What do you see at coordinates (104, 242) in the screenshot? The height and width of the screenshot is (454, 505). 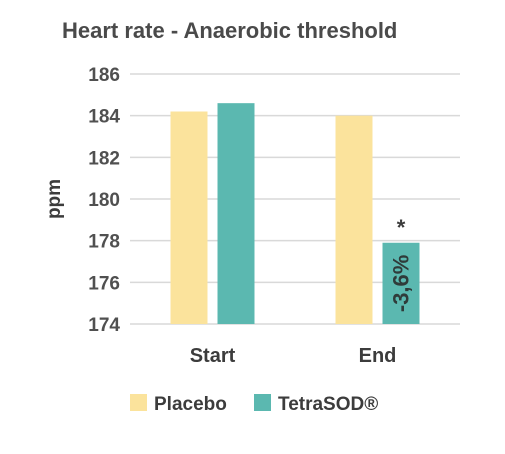 I see `y-tick-label: 178` at bounding box center [104, 242].